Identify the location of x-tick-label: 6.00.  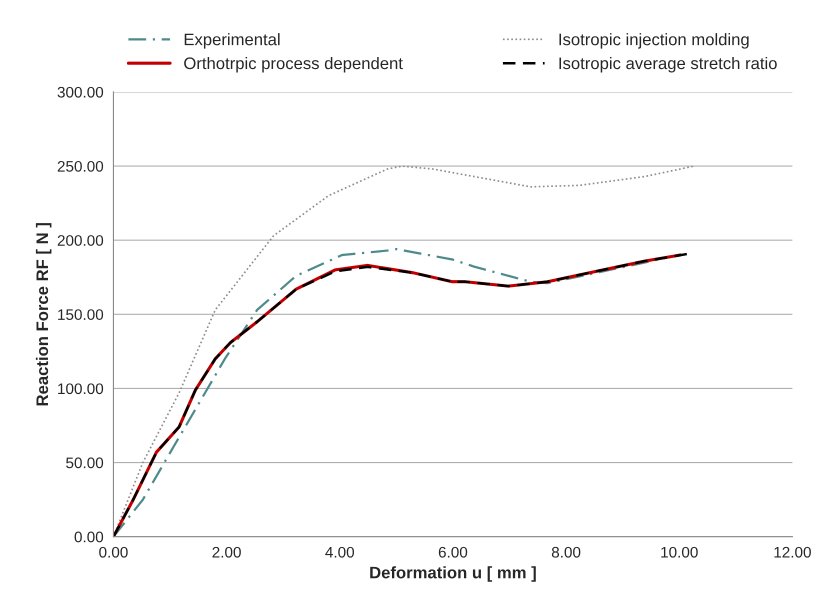
(453, 552).